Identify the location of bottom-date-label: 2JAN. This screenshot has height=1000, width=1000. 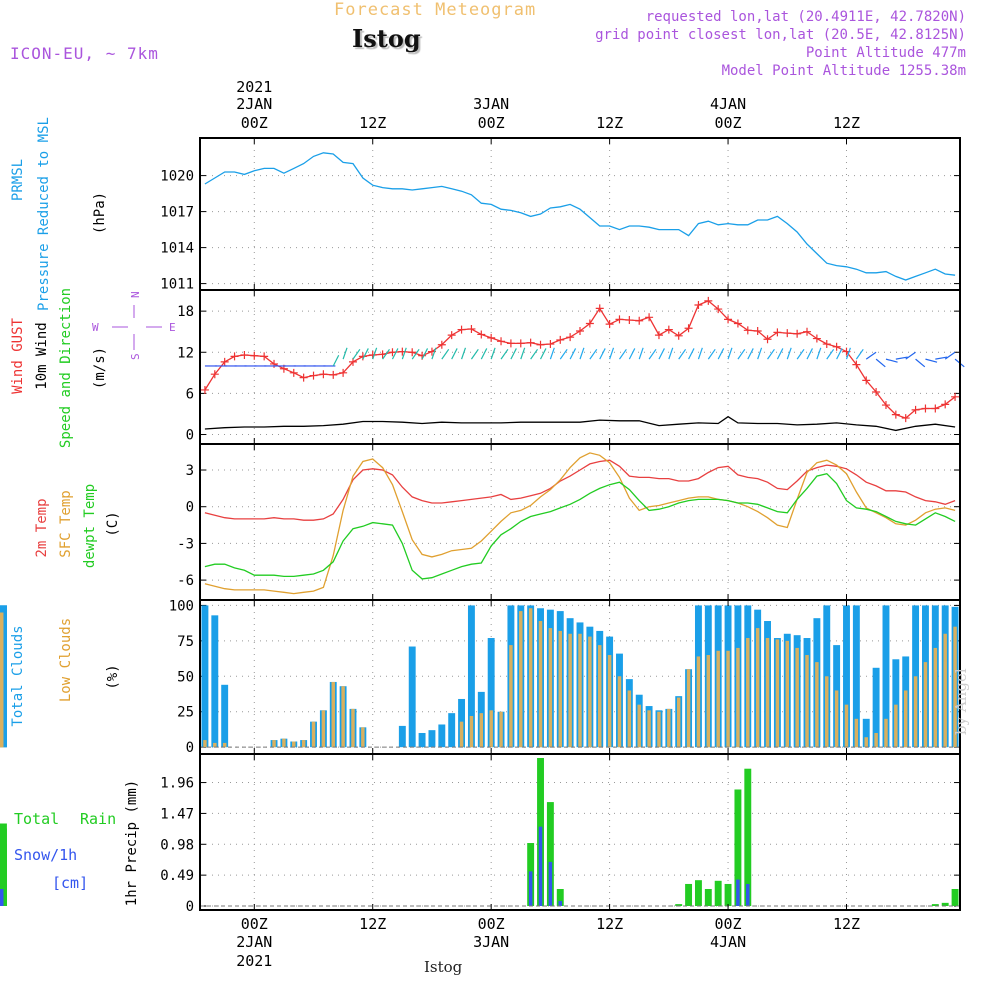
(254, 942).